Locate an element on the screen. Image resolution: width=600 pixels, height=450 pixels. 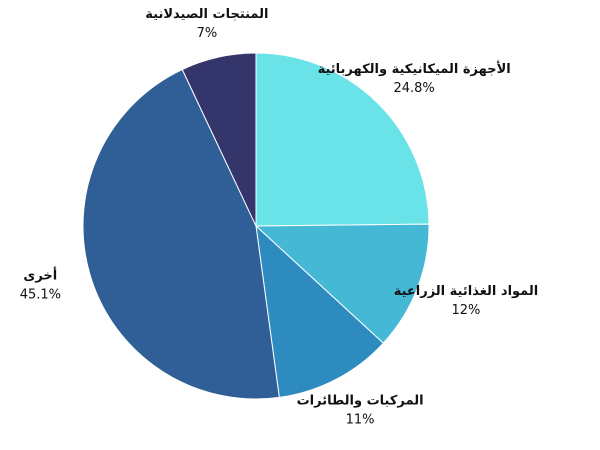
slice-label: الأجهزة الميكانيكية والكهربائية is located at coordinates (414, 68).